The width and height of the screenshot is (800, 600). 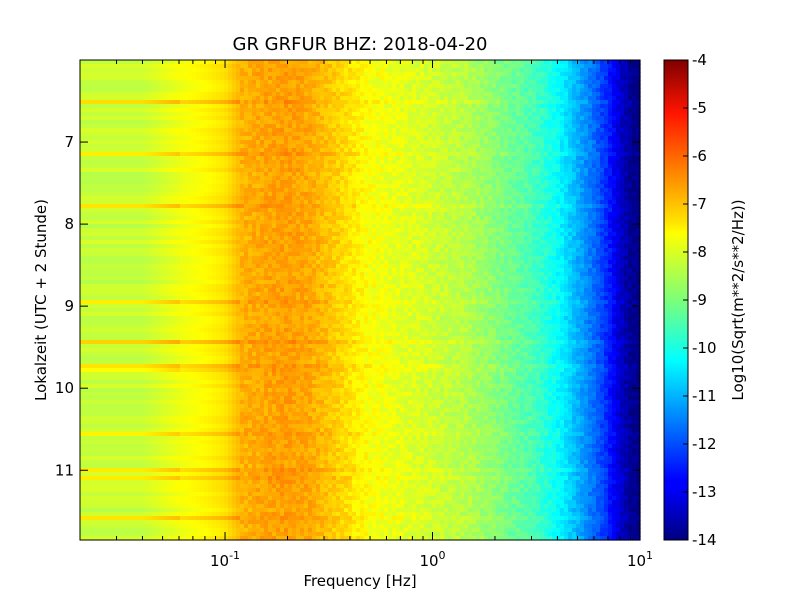 I want to click on heatmap-cell-1958, so click(x=634, y=114).